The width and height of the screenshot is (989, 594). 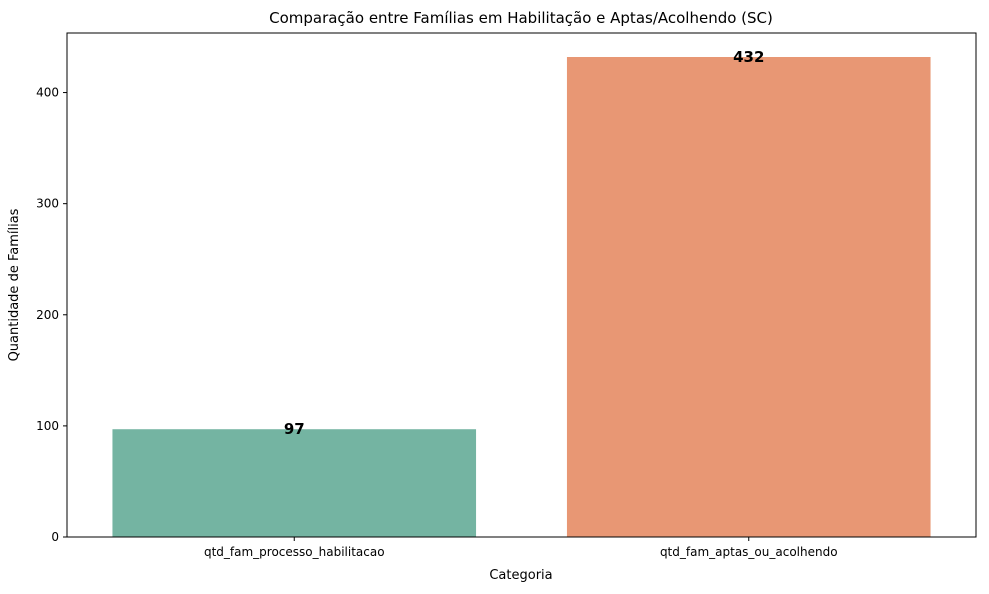 What do you see at coordinates (520, 575) in the screenshot?
I see `x-axis-label: Categoria` at bounding box center [520, 575].